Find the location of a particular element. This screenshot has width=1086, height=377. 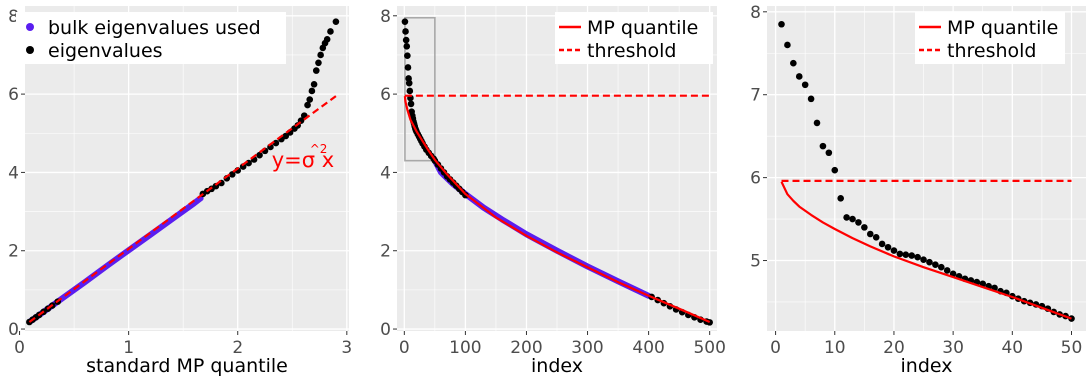

x-tick-label: 200 is located at coordinates (526, 348).